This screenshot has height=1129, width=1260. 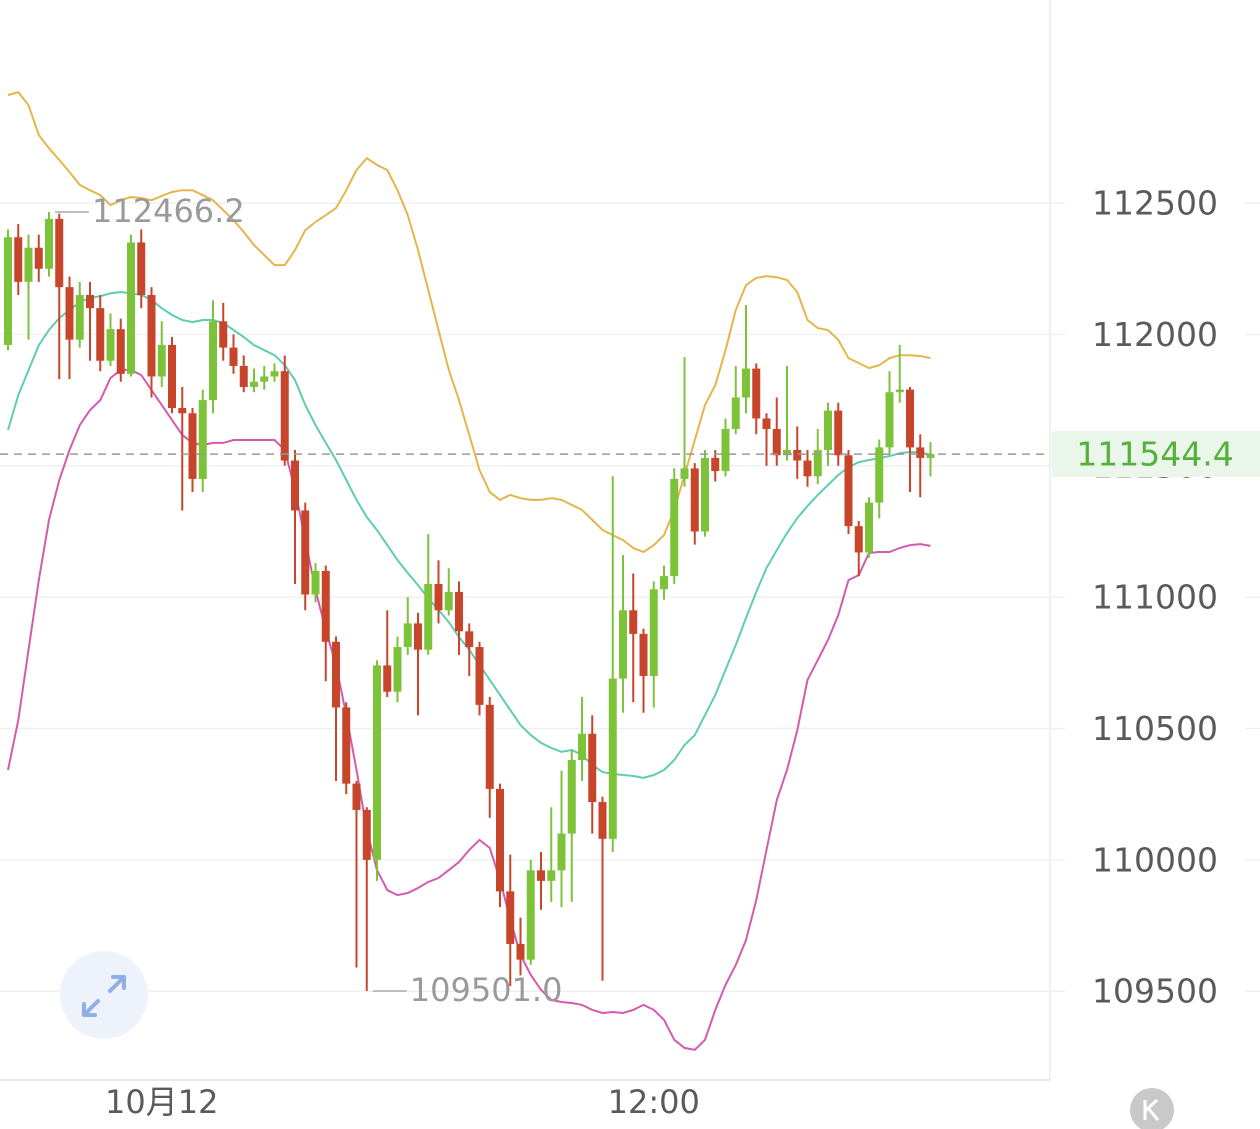 What do you see at coordinates (1155, 991) in the screenshot?
I see `y-tick-label: 109500` at bounding box center [1155, 991].